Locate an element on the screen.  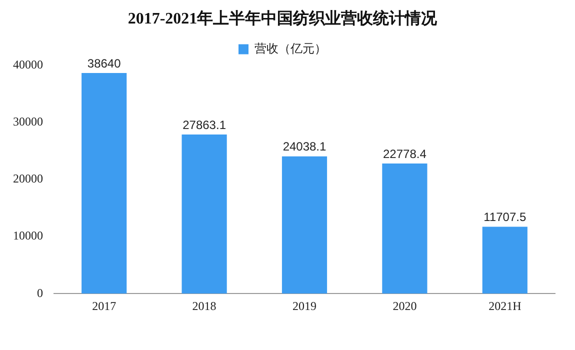
y-tick-label: 40000 is located at coordinates (28, 64).